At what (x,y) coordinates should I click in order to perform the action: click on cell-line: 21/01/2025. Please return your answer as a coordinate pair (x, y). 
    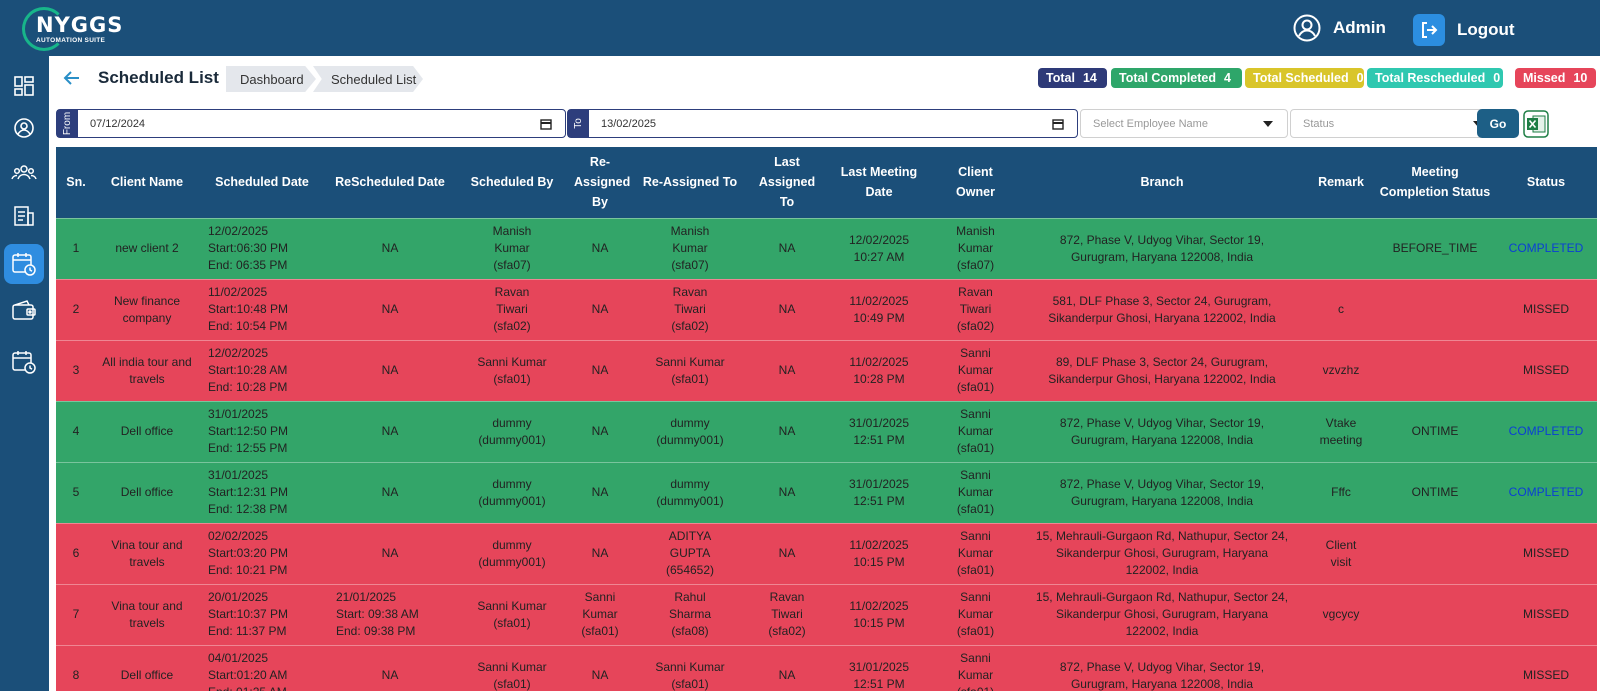
    Looking at the image, I should click on (366, 597).